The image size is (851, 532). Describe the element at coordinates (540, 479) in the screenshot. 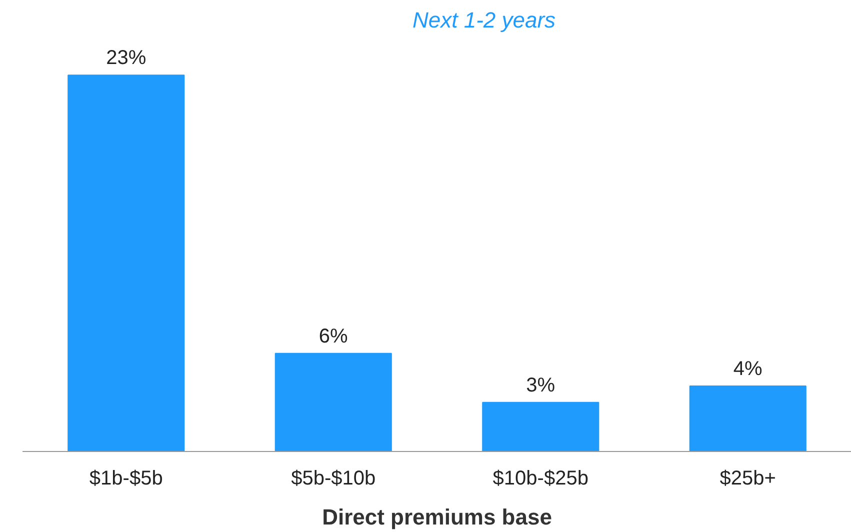

I see `x-tick-label: $10b-$25b` at that location.